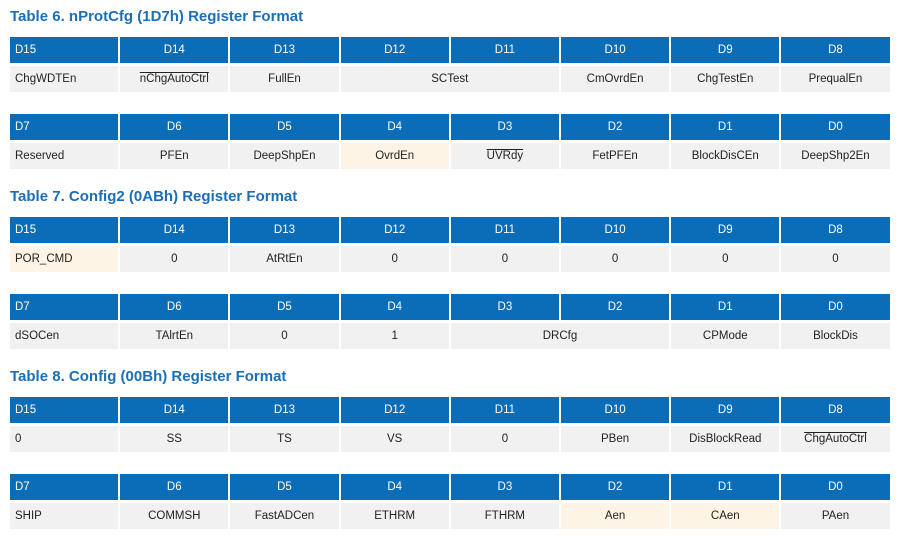  I want to click on data-cell: 1, so click(394, 336).